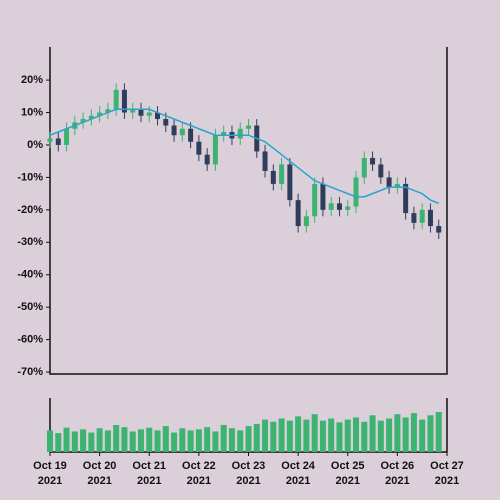 Image resolution: width=500 pixels, height=500 pixels. I want to click on y-tick-label: -30%, so click(30, 242).